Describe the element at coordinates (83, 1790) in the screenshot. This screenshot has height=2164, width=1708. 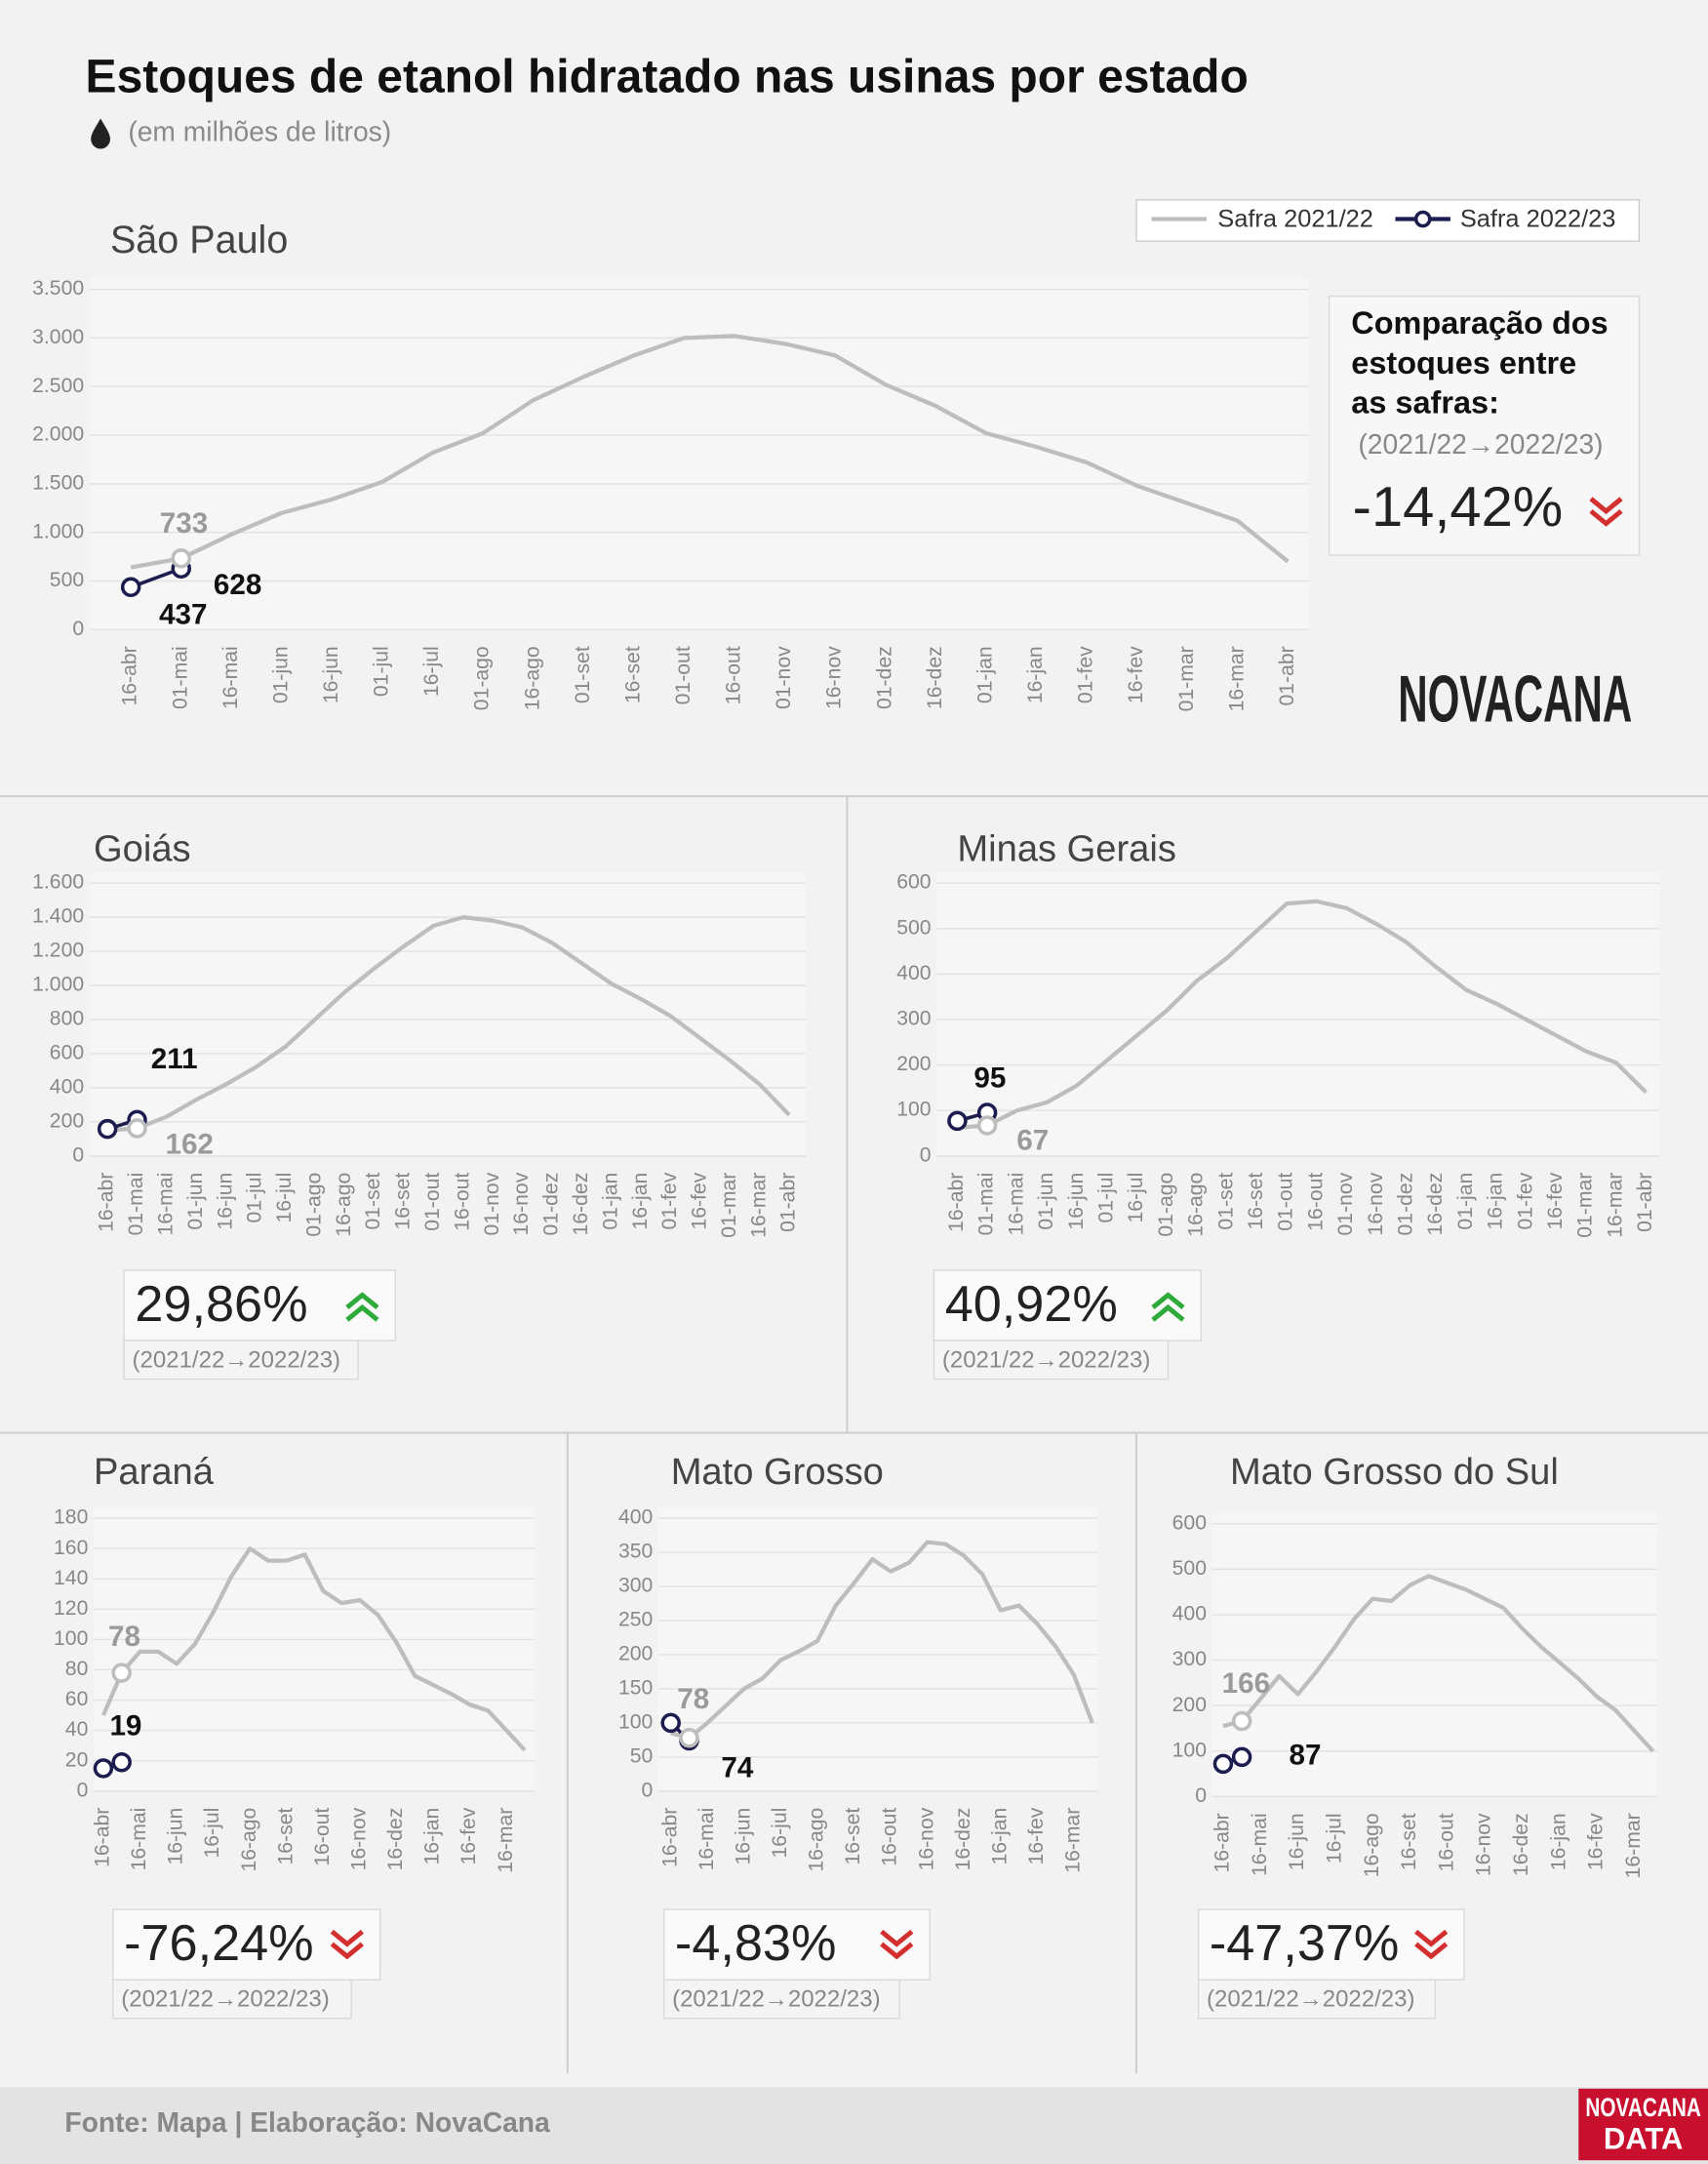
I see `y-tick-label: 0` at that location.